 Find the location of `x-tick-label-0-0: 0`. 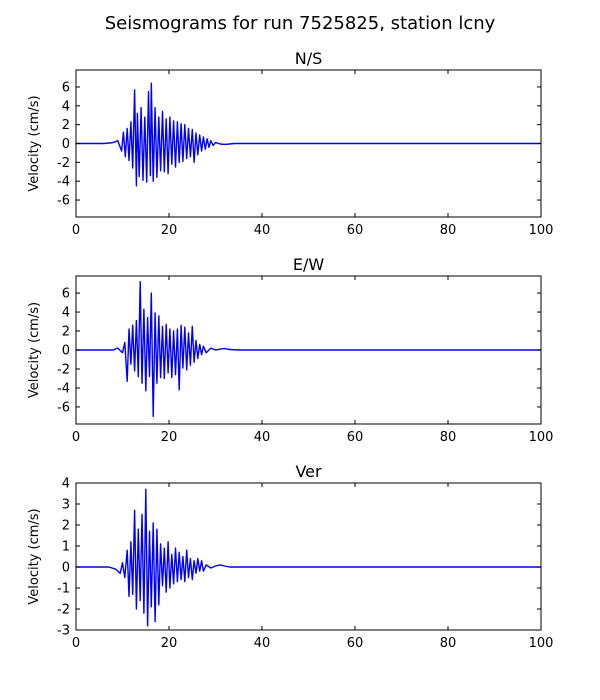

x-tick-label-0-0: 0 is located at coordinates (76, 230).